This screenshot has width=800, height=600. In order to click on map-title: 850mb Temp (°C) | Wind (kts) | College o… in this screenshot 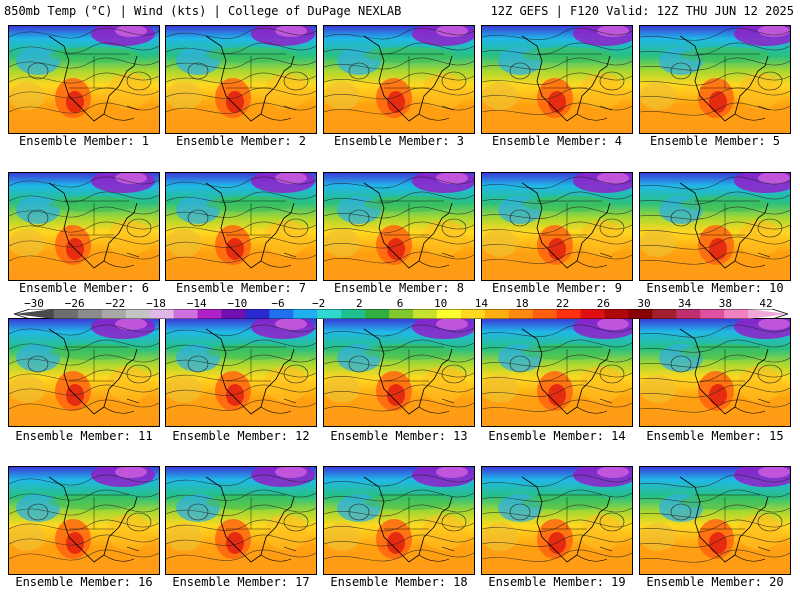, I will do `click(203, 11)`.